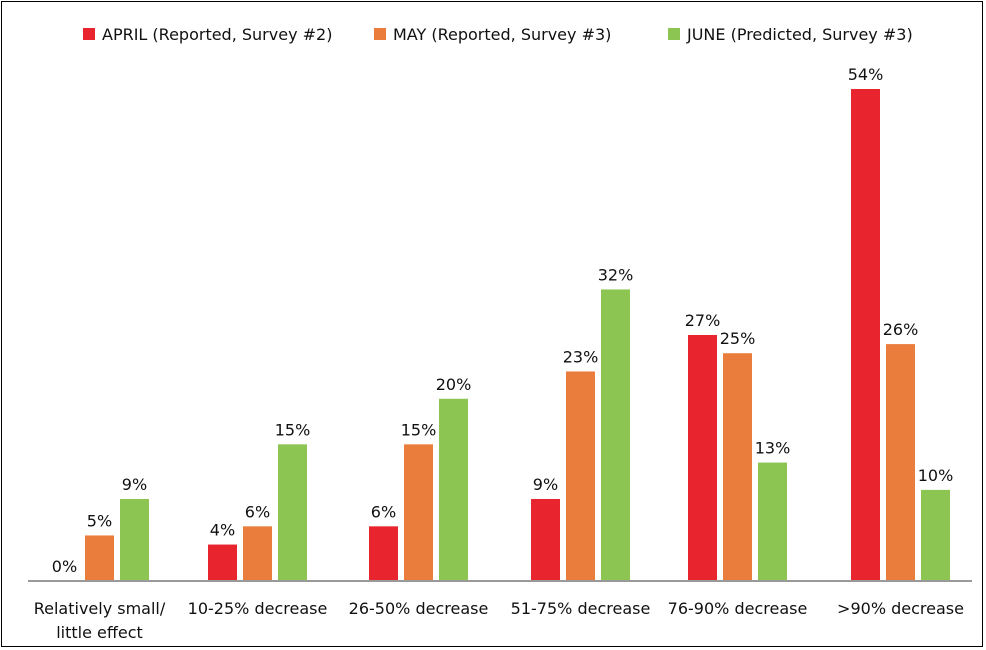  Describe the element at coordinates (99, 520) in the screenshot. I see `data-label: 5%` at that location.